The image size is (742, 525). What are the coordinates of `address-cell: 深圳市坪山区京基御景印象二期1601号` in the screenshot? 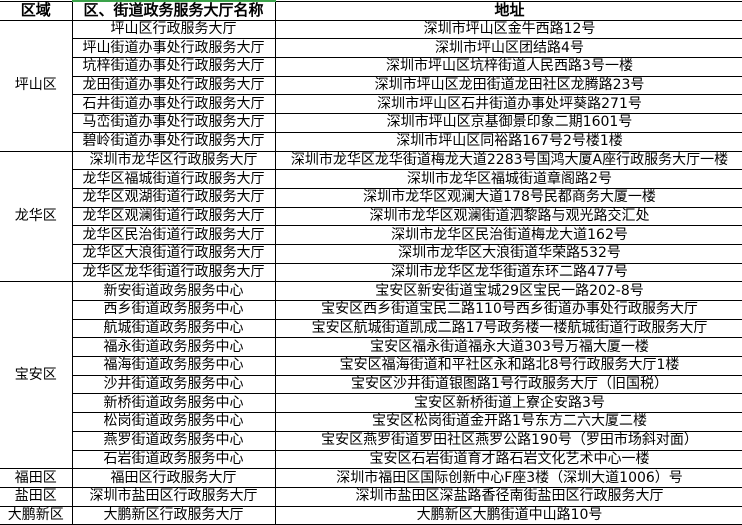 It's located at (508, 123).